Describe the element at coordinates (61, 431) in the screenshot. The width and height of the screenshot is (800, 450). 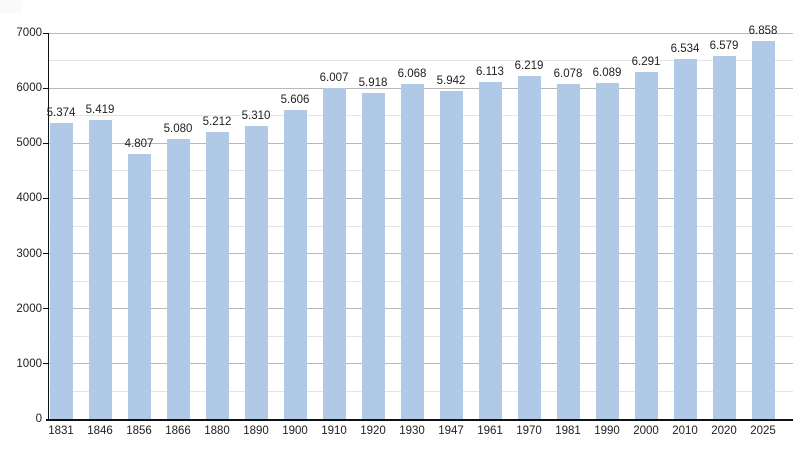
I see `x-axis-tick-label: 1831` at that location.